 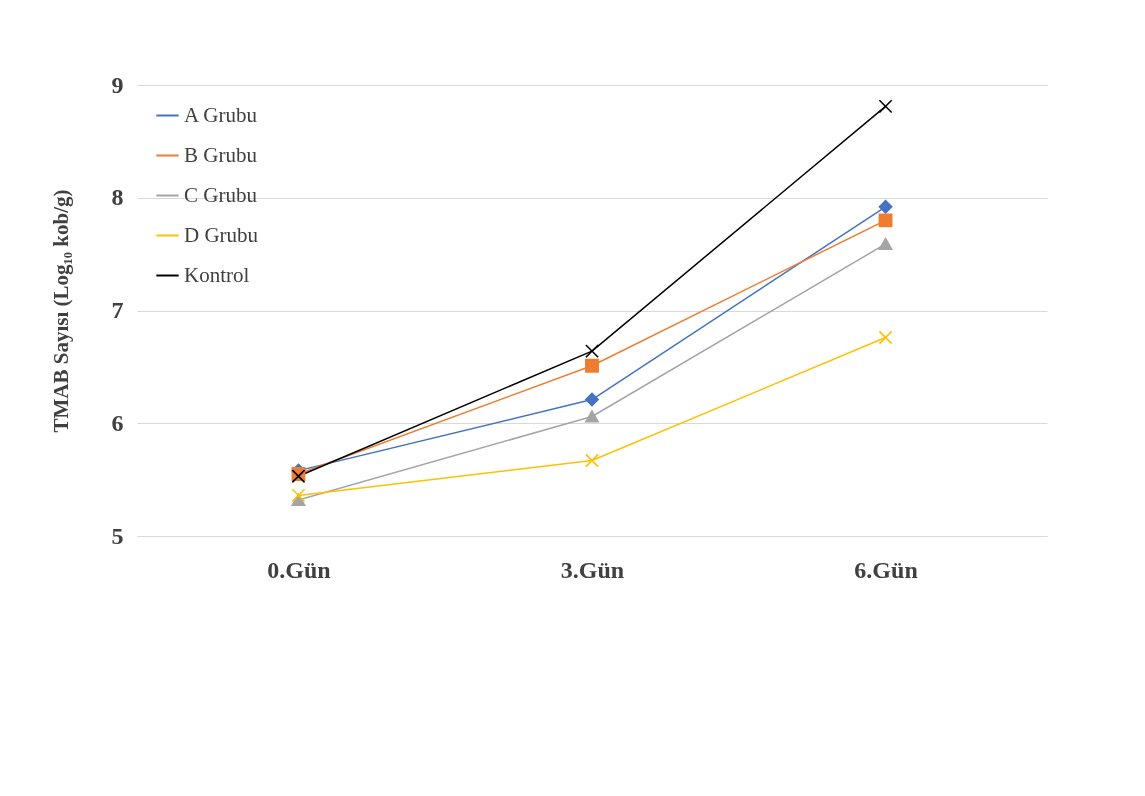 I want to click on y-tick-label: 9, so click(x=117, y=84).